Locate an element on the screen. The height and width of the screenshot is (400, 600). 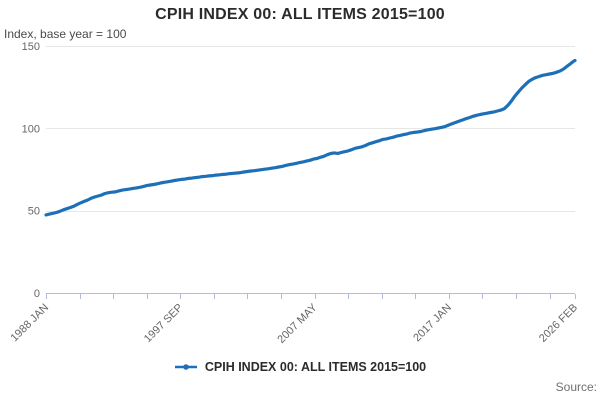
legend-line-marker-icon is located at coordinates (185, 367).